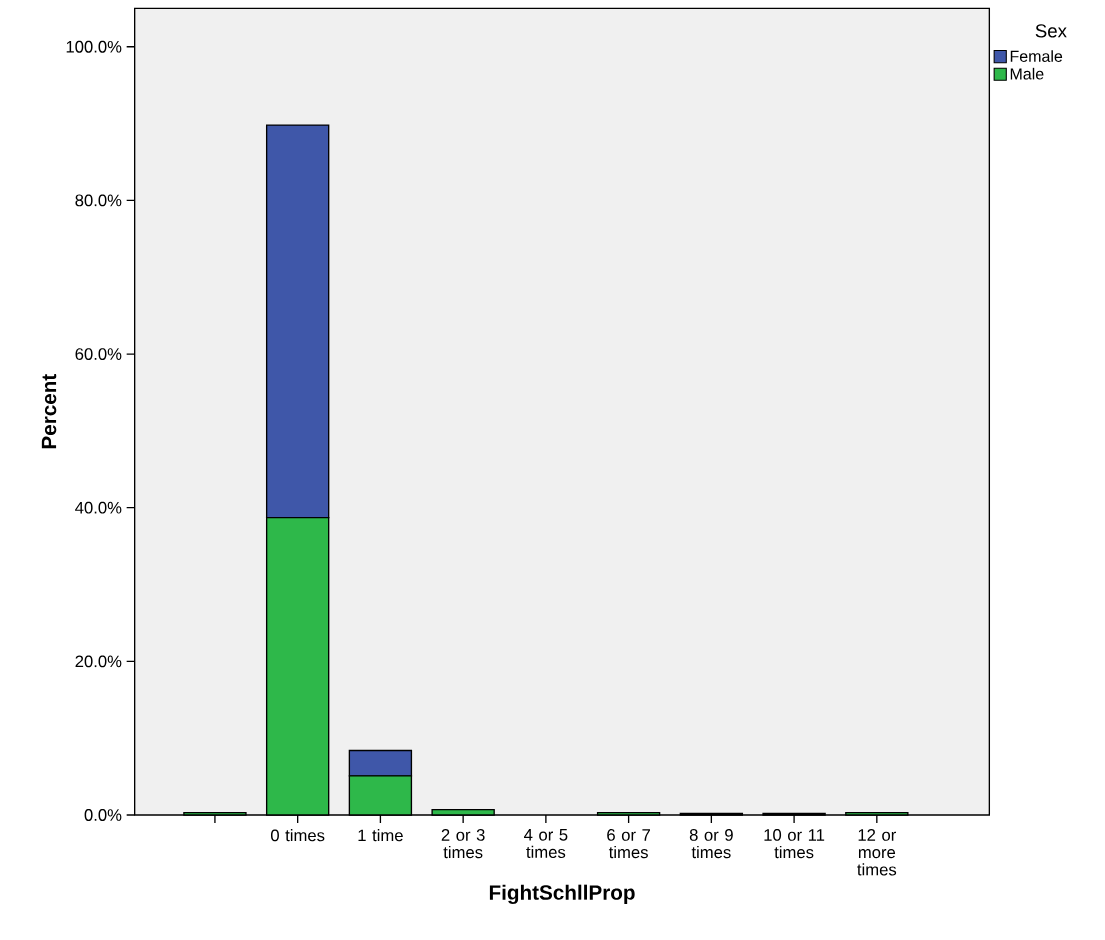  I want to click on x-tick-label: 4 or 5 times, so click(546, 844).